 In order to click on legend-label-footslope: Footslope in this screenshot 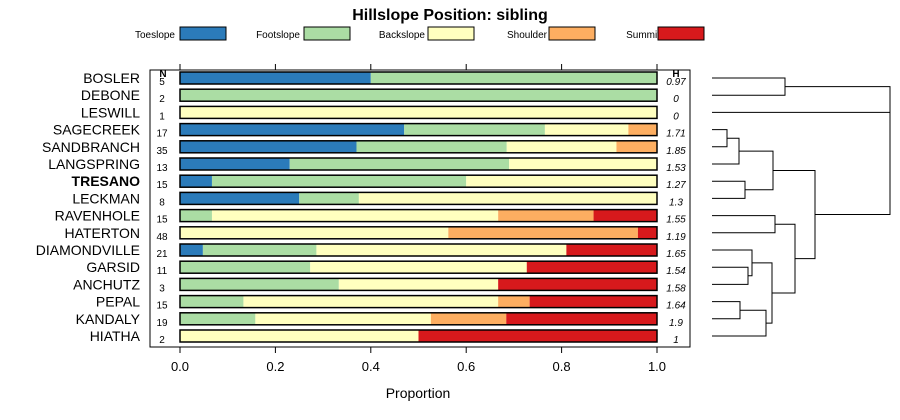, I will do `click(278, 35)`.